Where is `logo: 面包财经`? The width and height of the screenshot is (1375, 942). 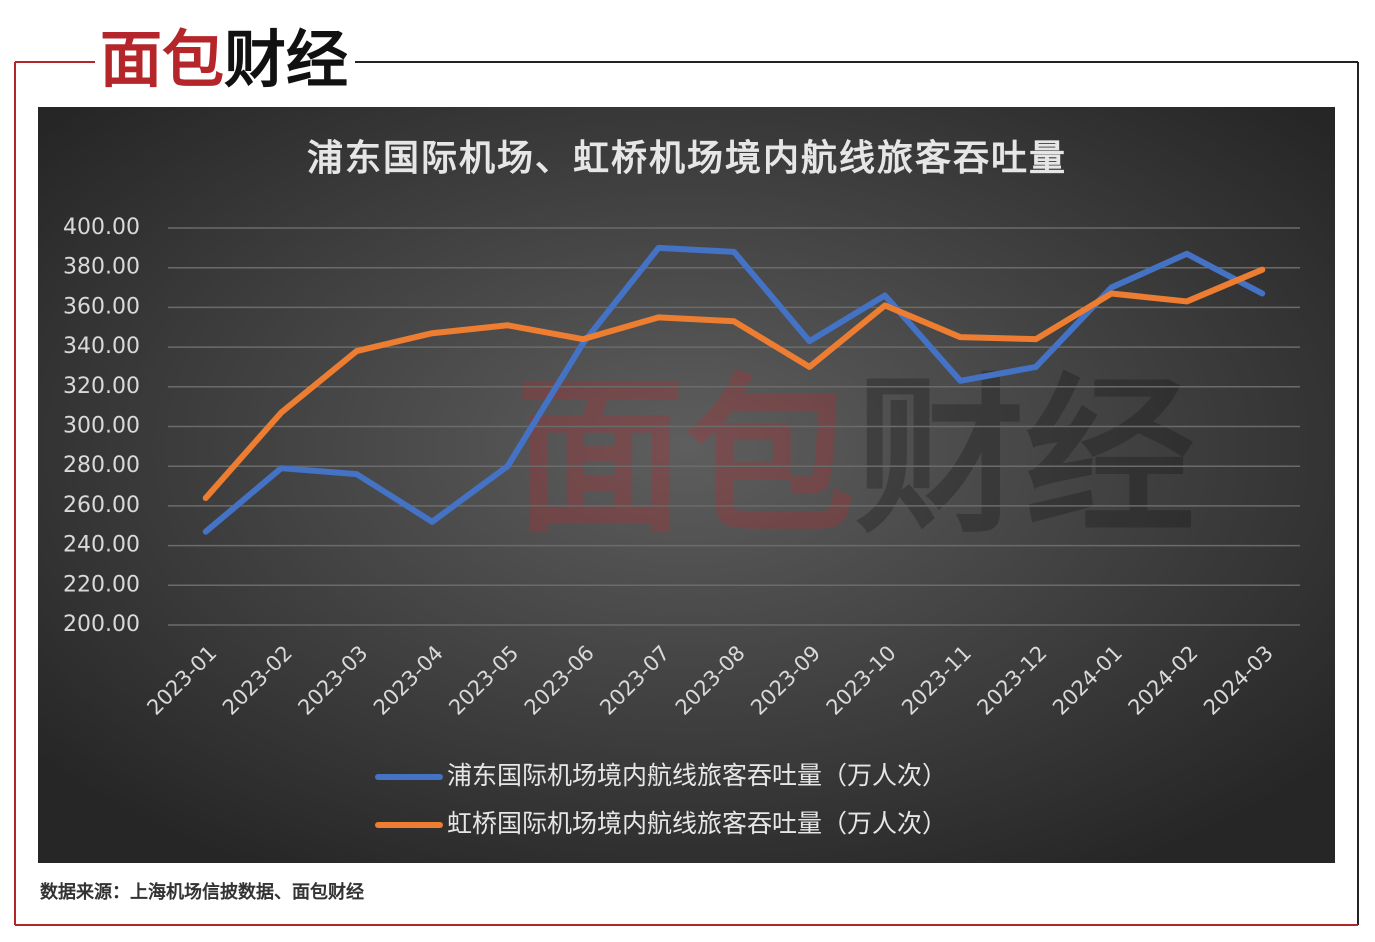 logo: 面包财经 is located at coordinates (224, 59).